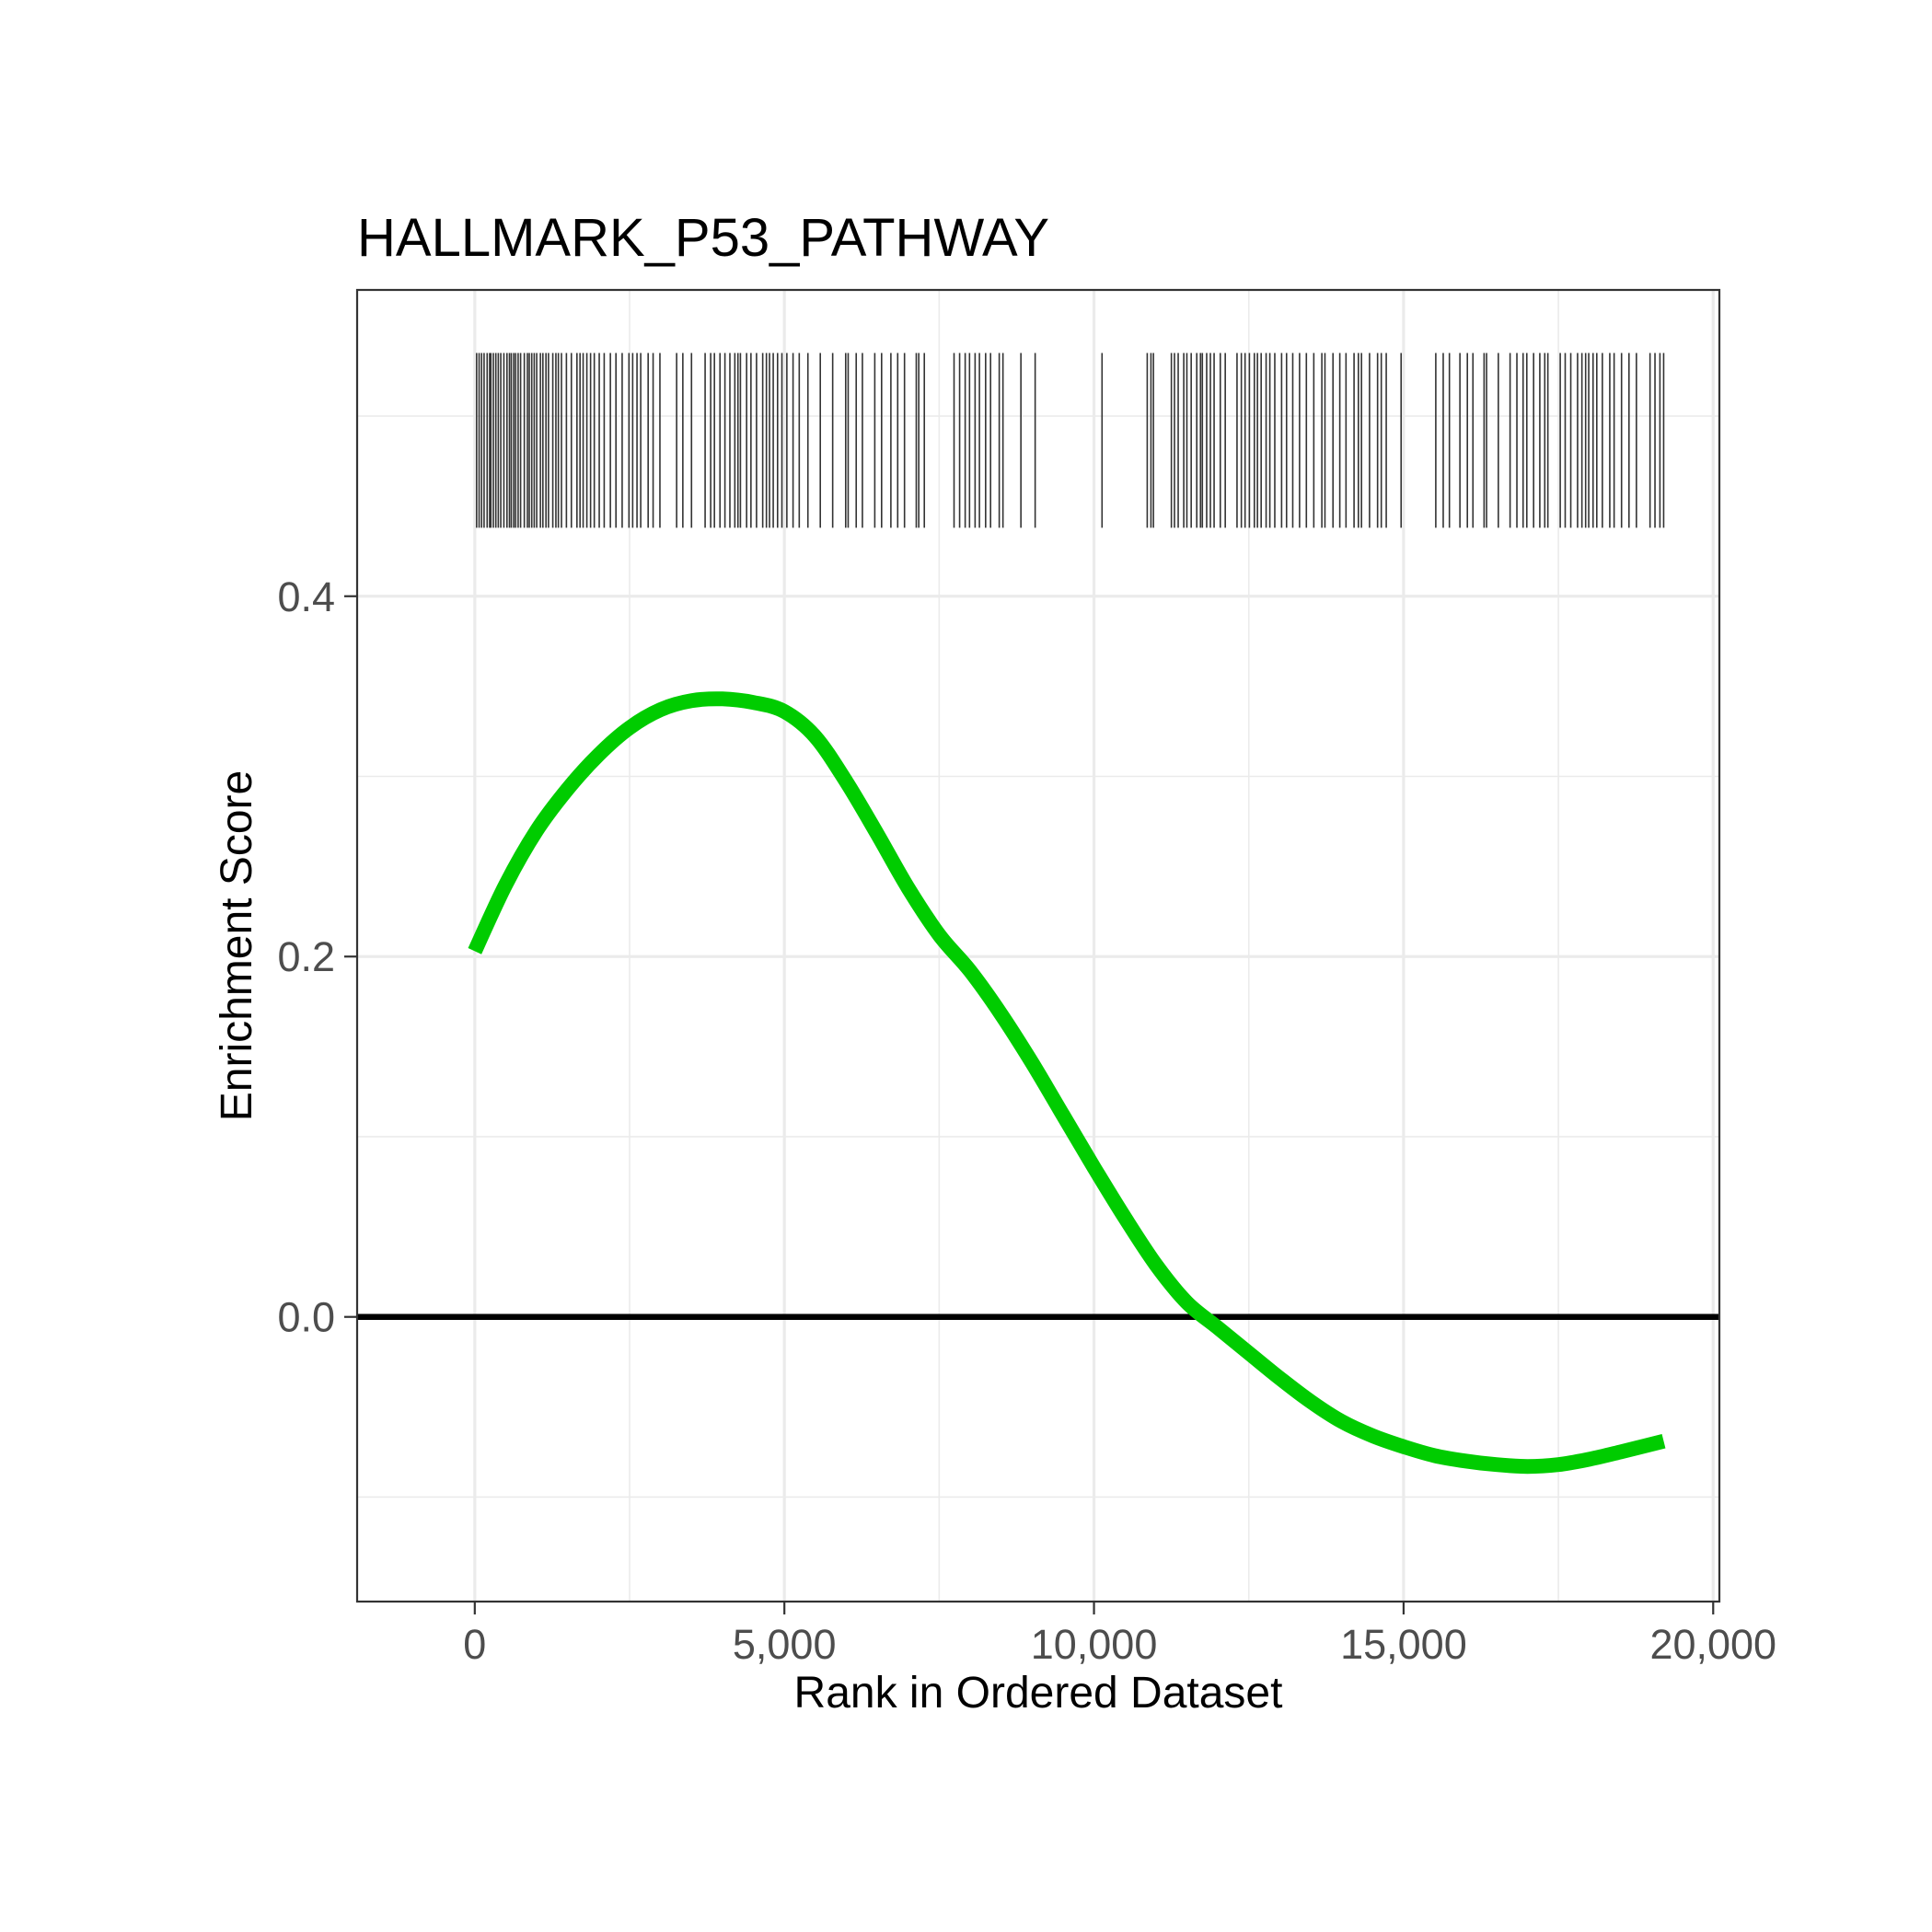 Image resolution: width=1932 pixels, height=1932 pixels. I want to click on x-tick-label: 20,000, so click(1713, 1645).